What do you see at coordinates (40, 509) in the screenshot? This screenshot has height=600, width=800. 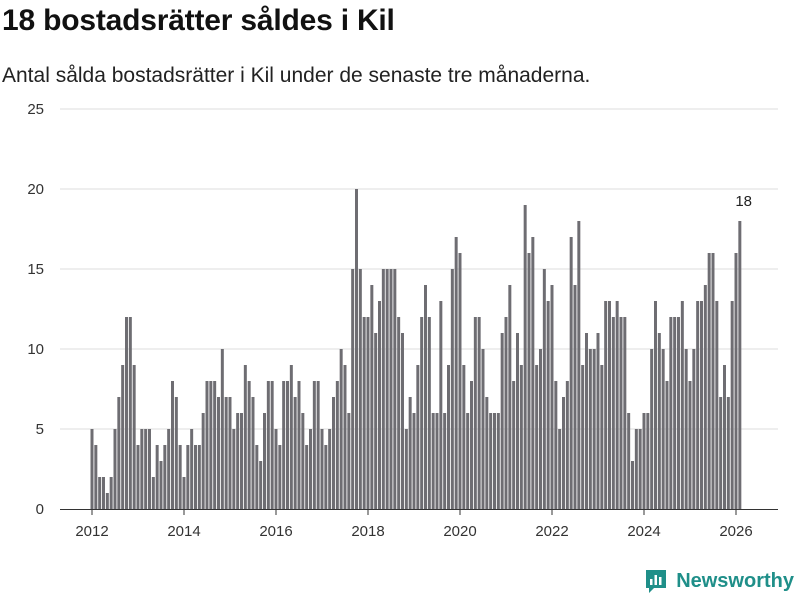 I see `y-tick-label-0: 0` at bounding box center [40, 509].